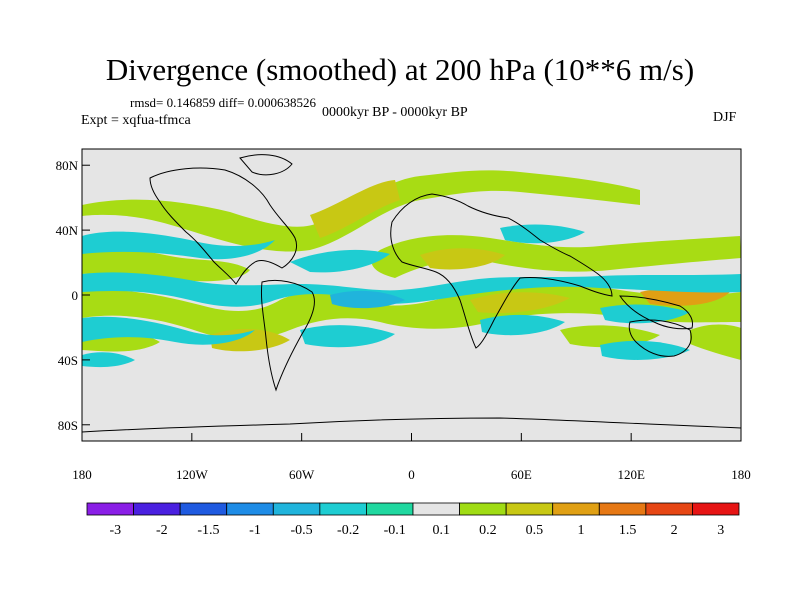 The height and width of the screenshot is (600, 800). What do you see at coordinates (411, 474) in the screenshot?
I see `lon-tick-label: 0` at bounding box center [411, 474].